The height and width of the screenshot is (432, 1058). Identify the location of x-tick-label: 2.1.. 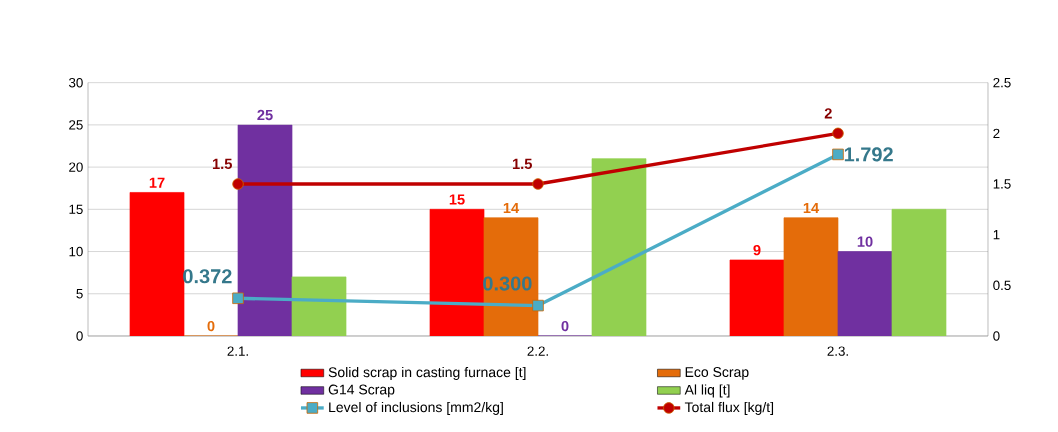
(237, 351).